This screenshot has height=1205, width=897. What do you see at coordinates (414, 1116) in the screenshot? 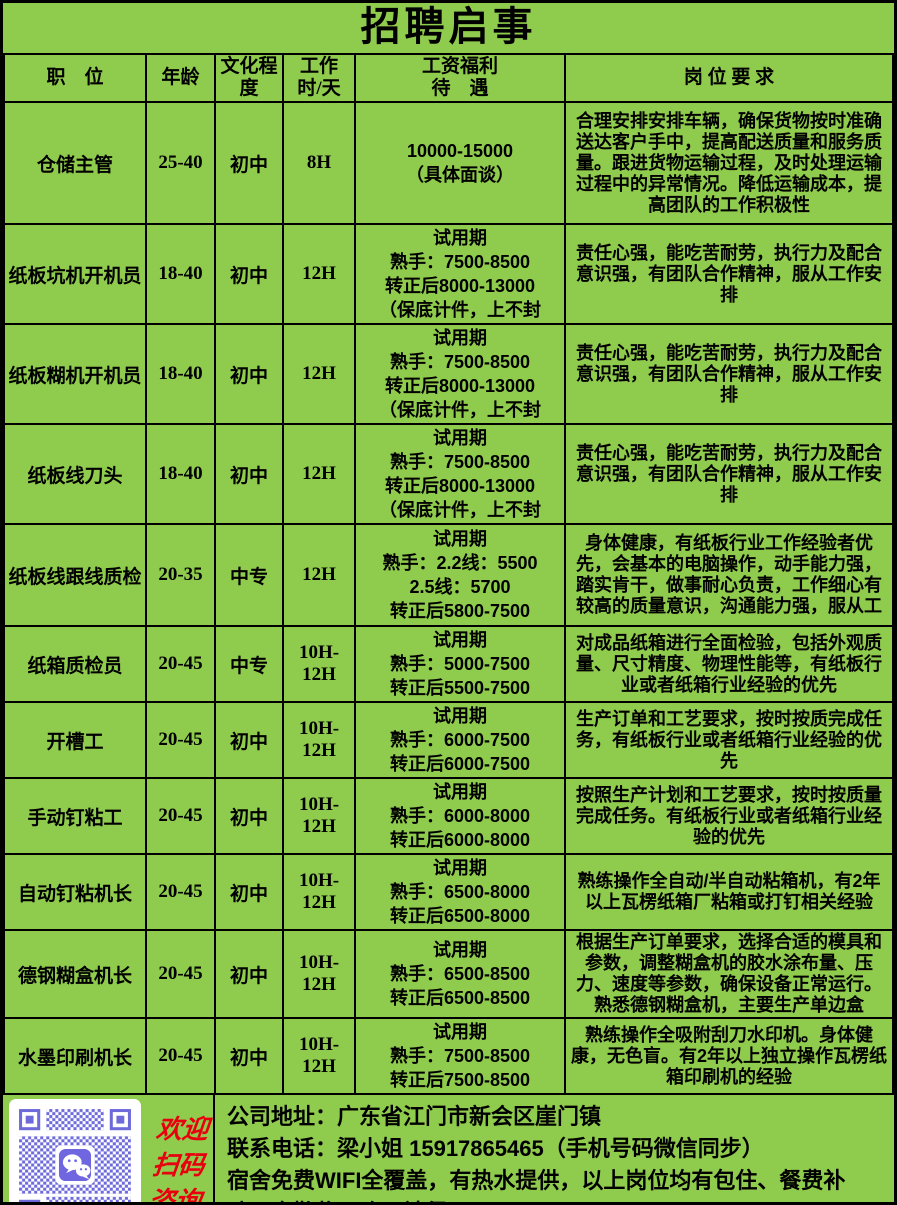
I see `company-address: 公司地址：广东省江门市新会区崖门镇` at bounding box center [414, 1116].